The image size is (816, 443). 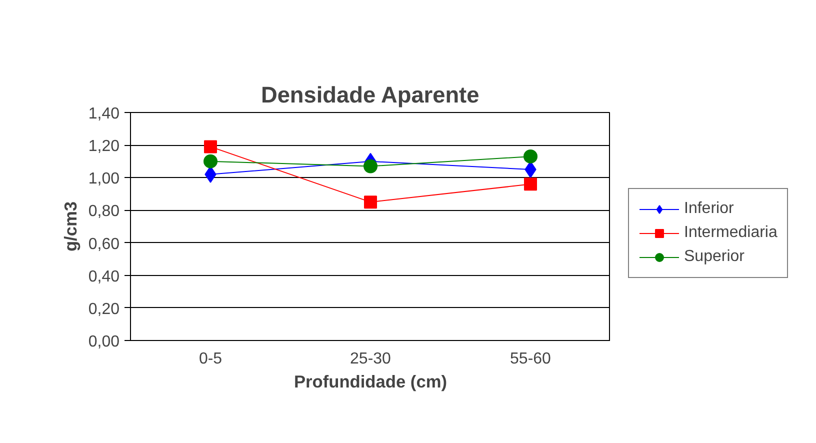 I want to click on y-tick-label: 0,40, so click(x=104, y=277).